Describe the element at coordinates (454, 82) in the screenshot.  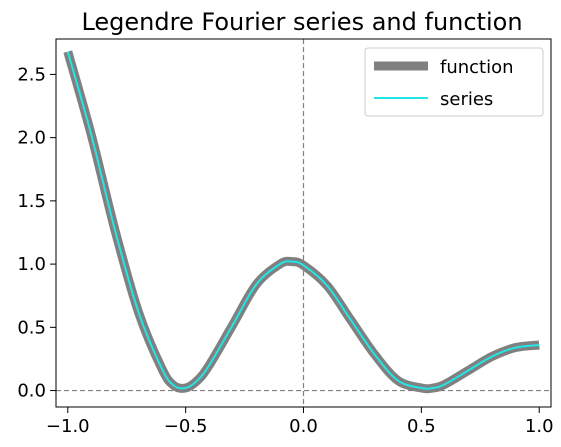
I see `legend: function series` at that location.